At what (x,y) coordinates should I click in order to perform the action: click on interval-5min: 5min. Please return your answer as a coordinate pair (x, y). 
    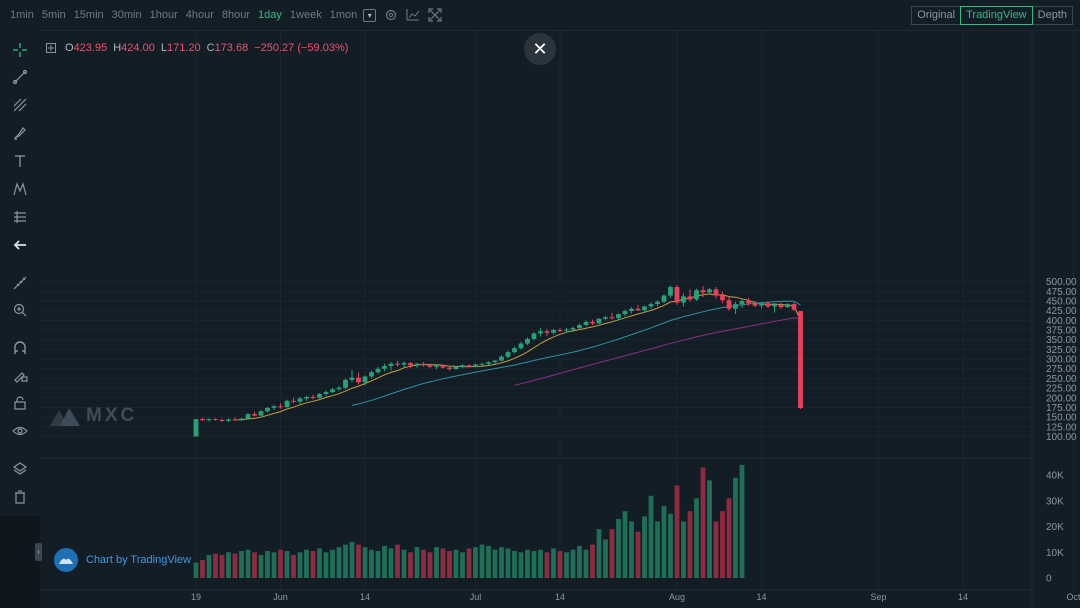
    Looking at the image, I should click on (53, 15).